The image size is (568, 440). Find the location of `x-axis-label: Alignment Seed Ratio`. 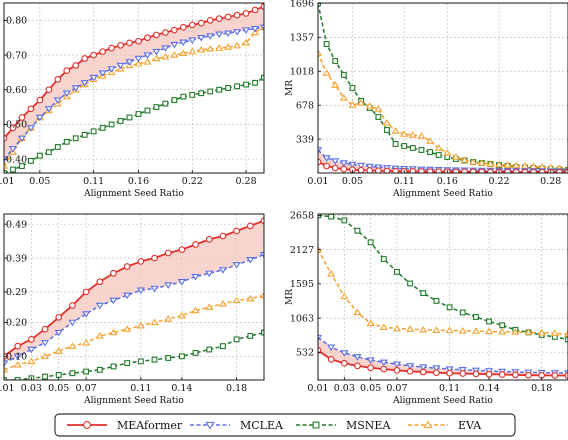

x-axis-label: Alignment Seed Ratio is located at coordinates (133, 194).